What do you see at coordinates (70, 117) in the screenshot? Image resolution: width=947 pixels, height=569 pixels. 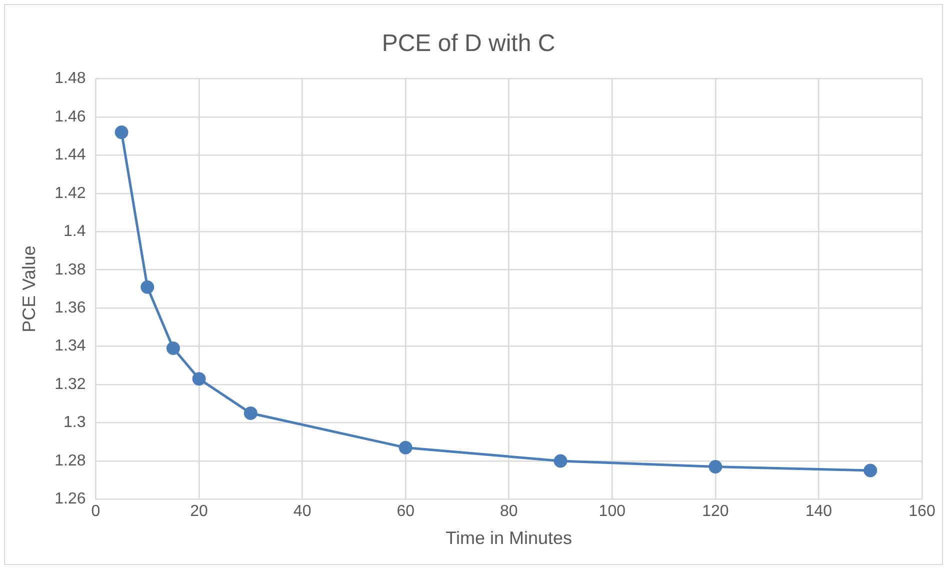 I see `y-tick-label: 1.46` at bounding box center [70, 117].